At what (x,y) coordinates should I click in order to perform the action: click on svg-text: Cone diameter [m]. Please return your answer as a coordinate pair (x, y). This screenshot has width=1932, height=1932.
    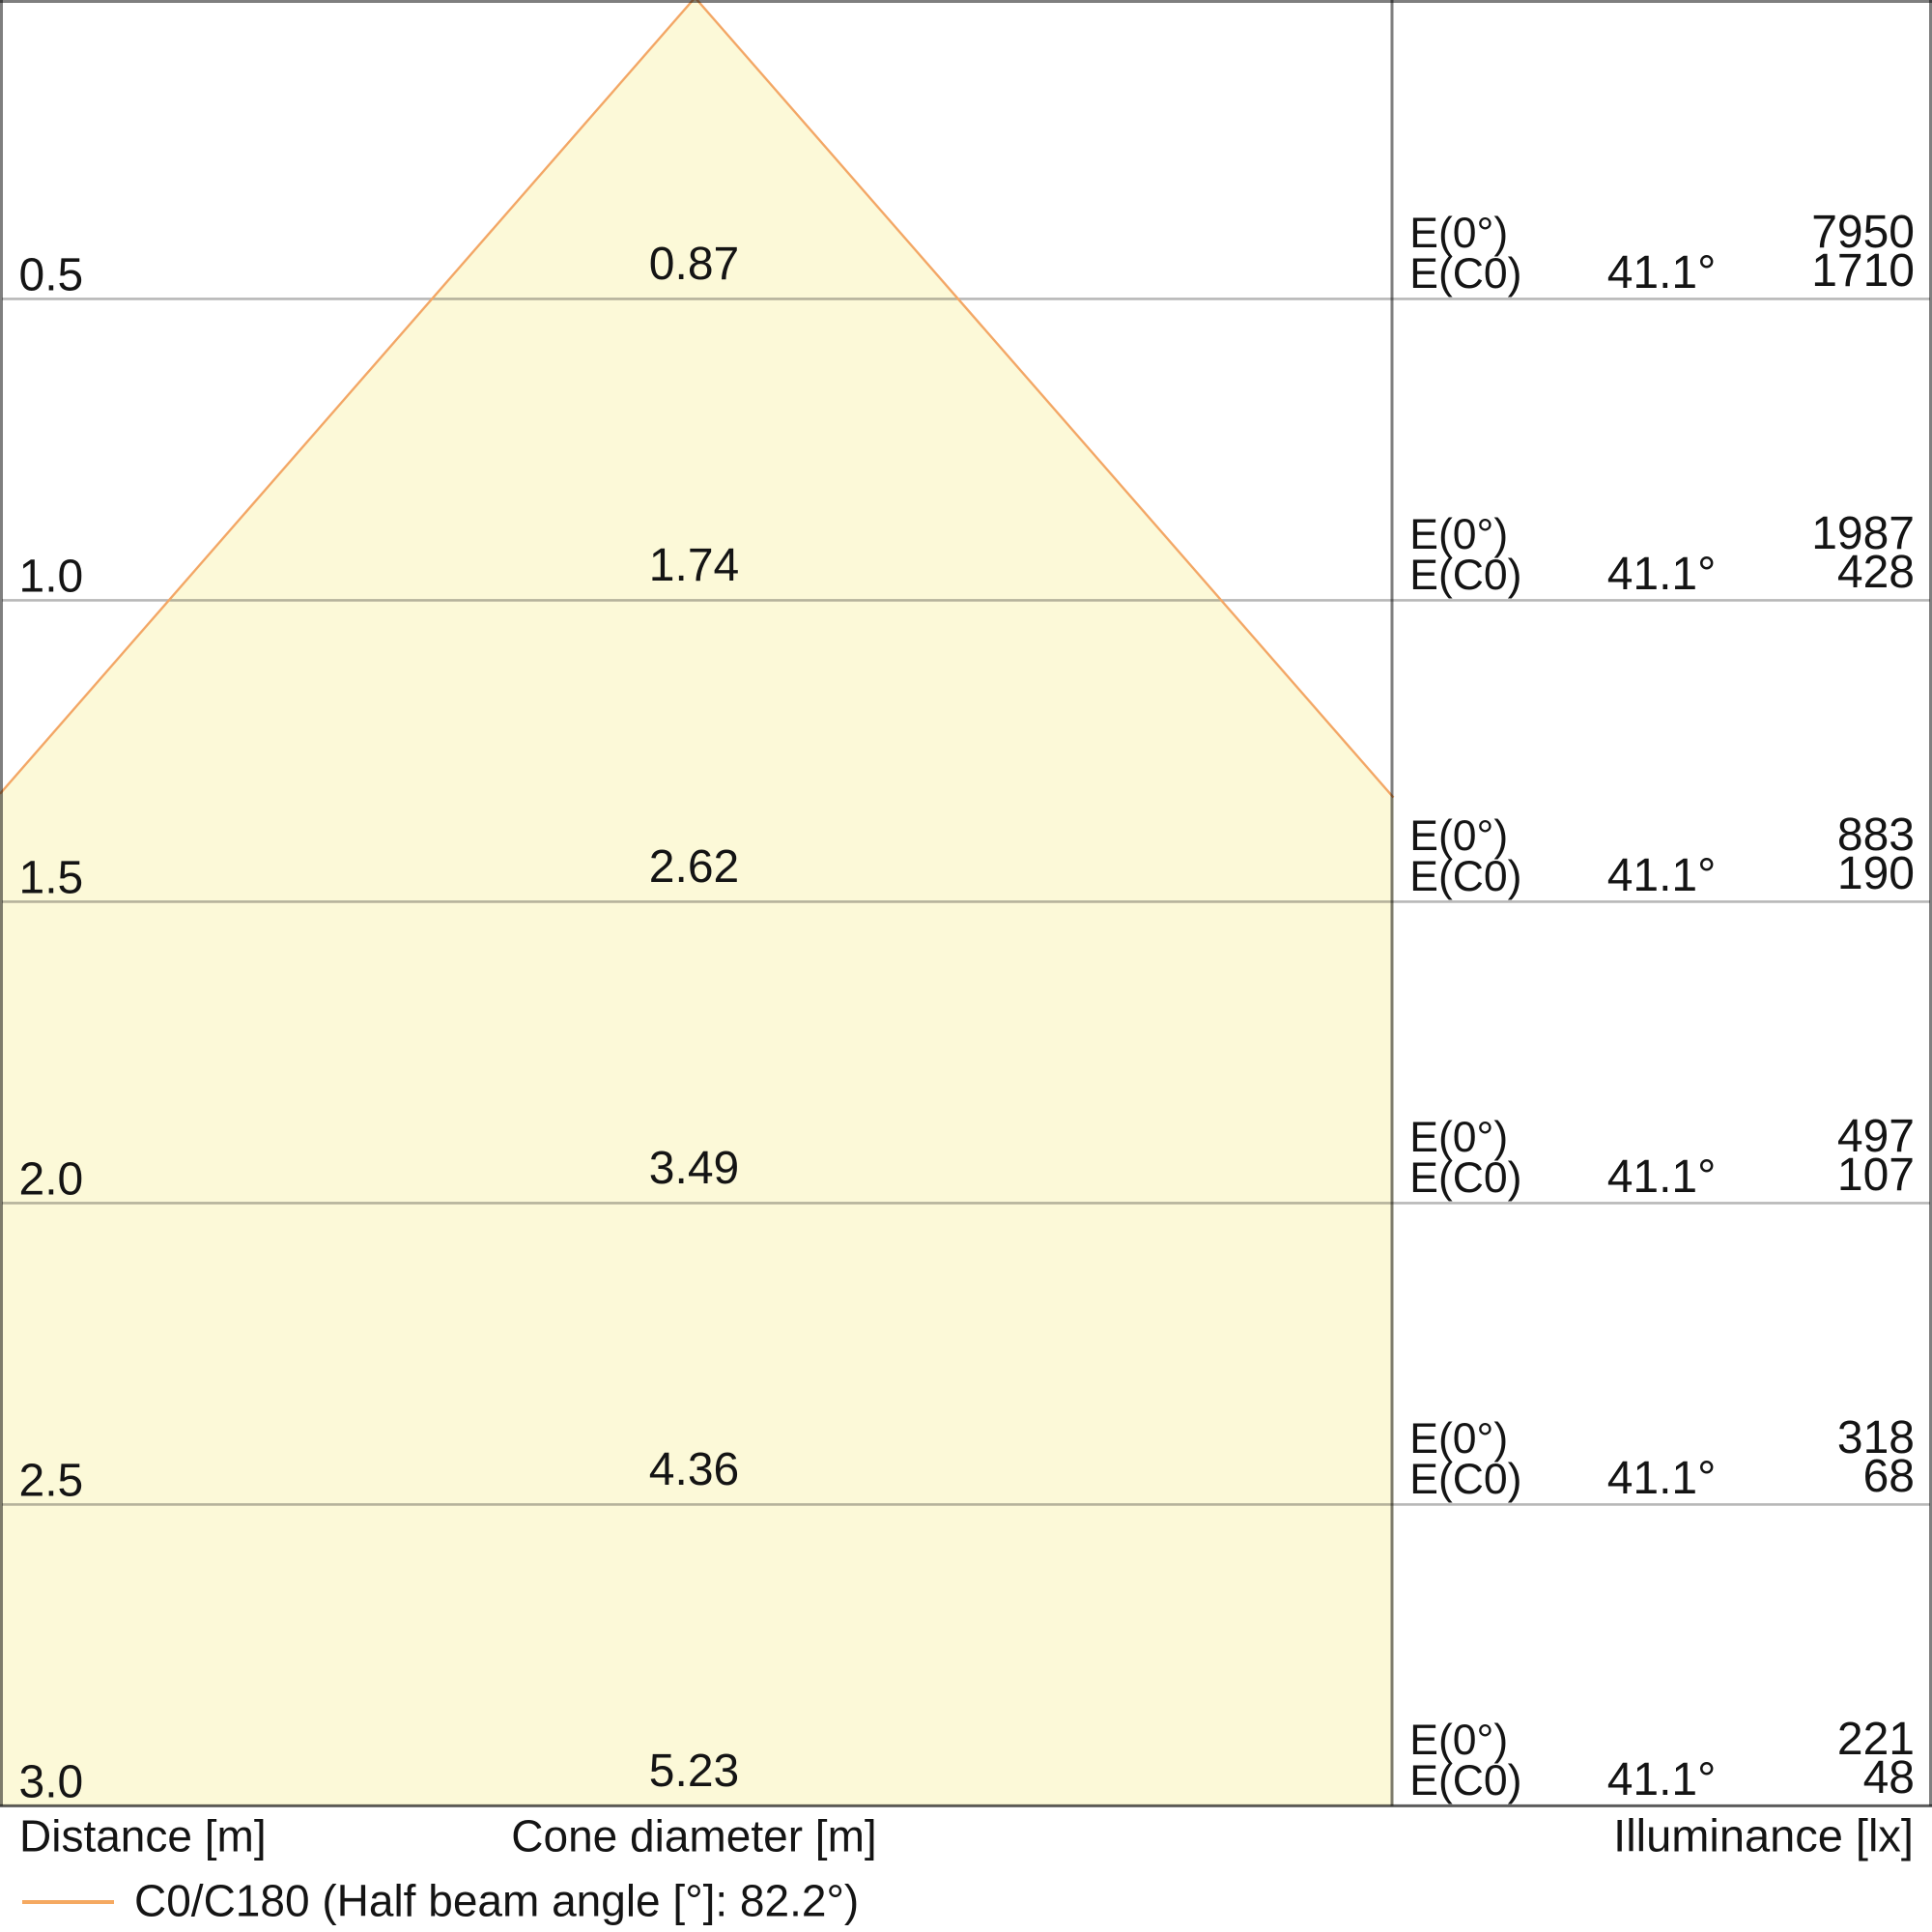
    Looking at the image, I should click on (693, 1836).